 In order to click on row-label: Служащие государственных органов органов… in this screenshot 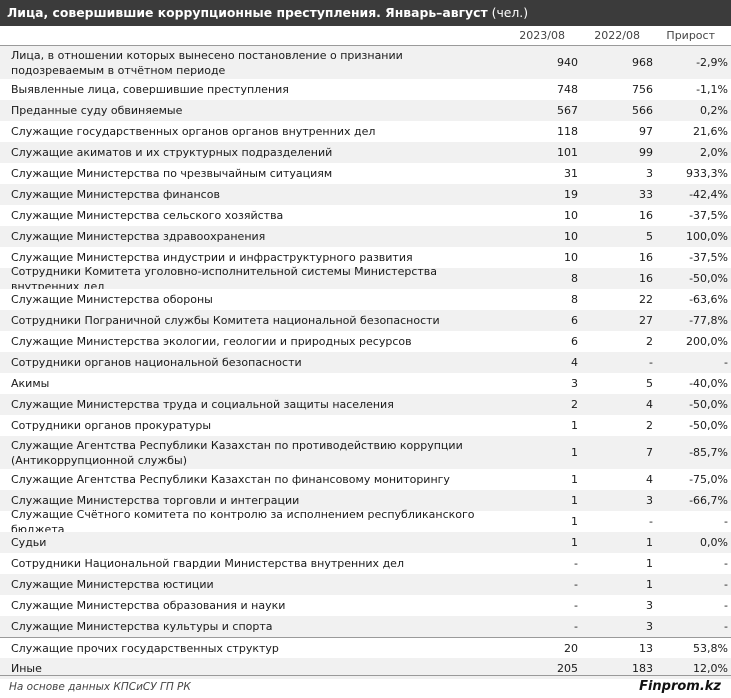, I will do `click(193, 131)`.